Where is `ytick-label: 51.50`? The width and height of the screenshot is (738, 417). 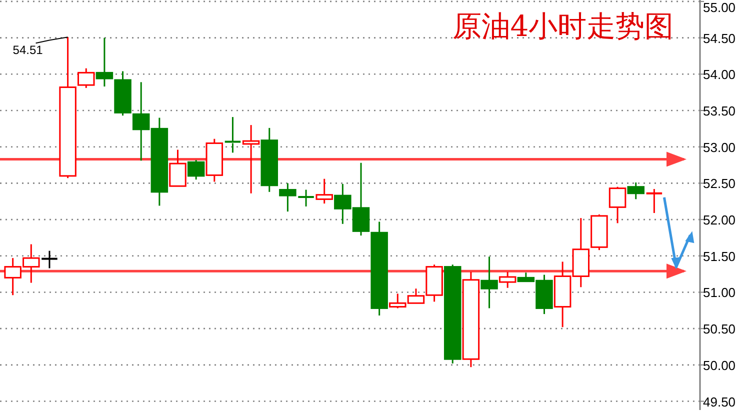
ytick-label: 51.50 is located at coordinates (719, 256).